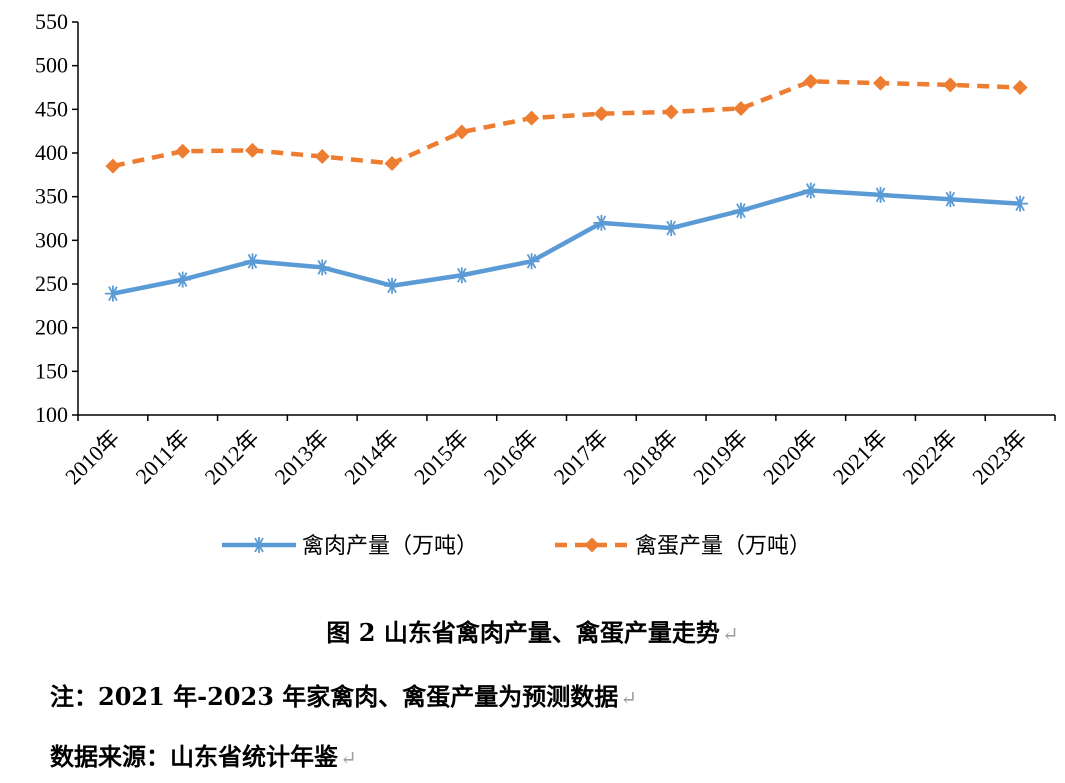 Image resolution: width=1065 pixels, height=783 pixels. Describe the element at coordinates (999, 457) in the screenshot. I see `x-tick-label: 2023年` at that location.